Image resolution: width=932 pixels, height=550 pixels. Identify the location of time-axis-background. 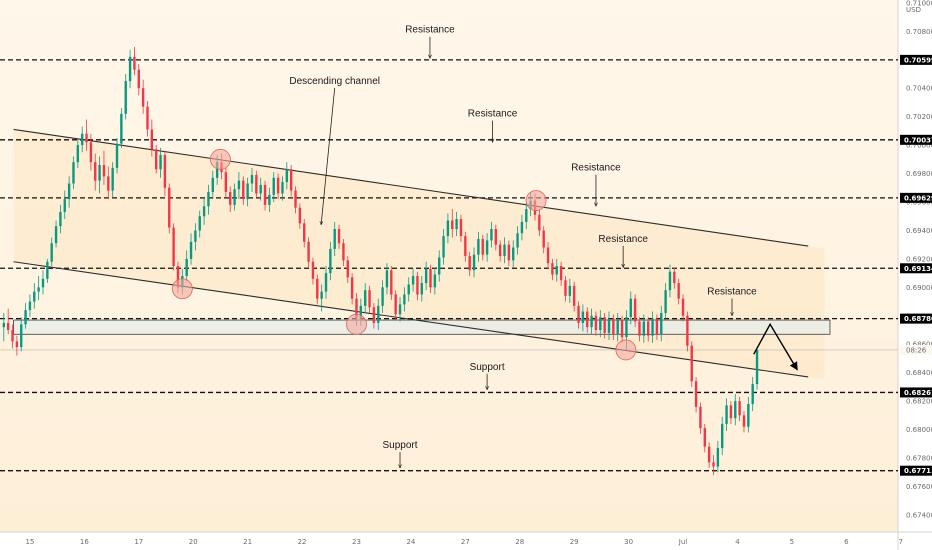
(466, 541).